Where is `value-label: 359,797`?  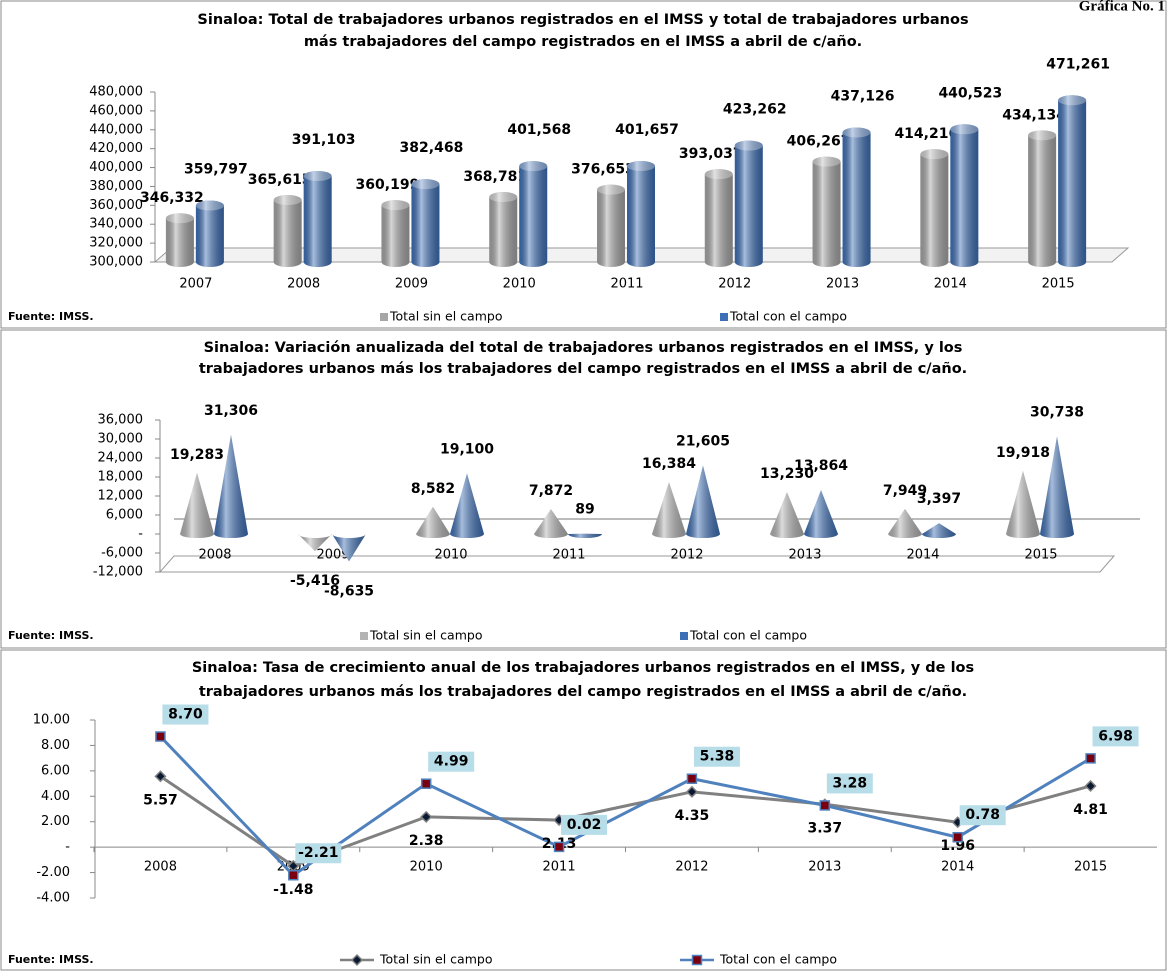 value-label: 359,797 is located at coordinates (216, 170).